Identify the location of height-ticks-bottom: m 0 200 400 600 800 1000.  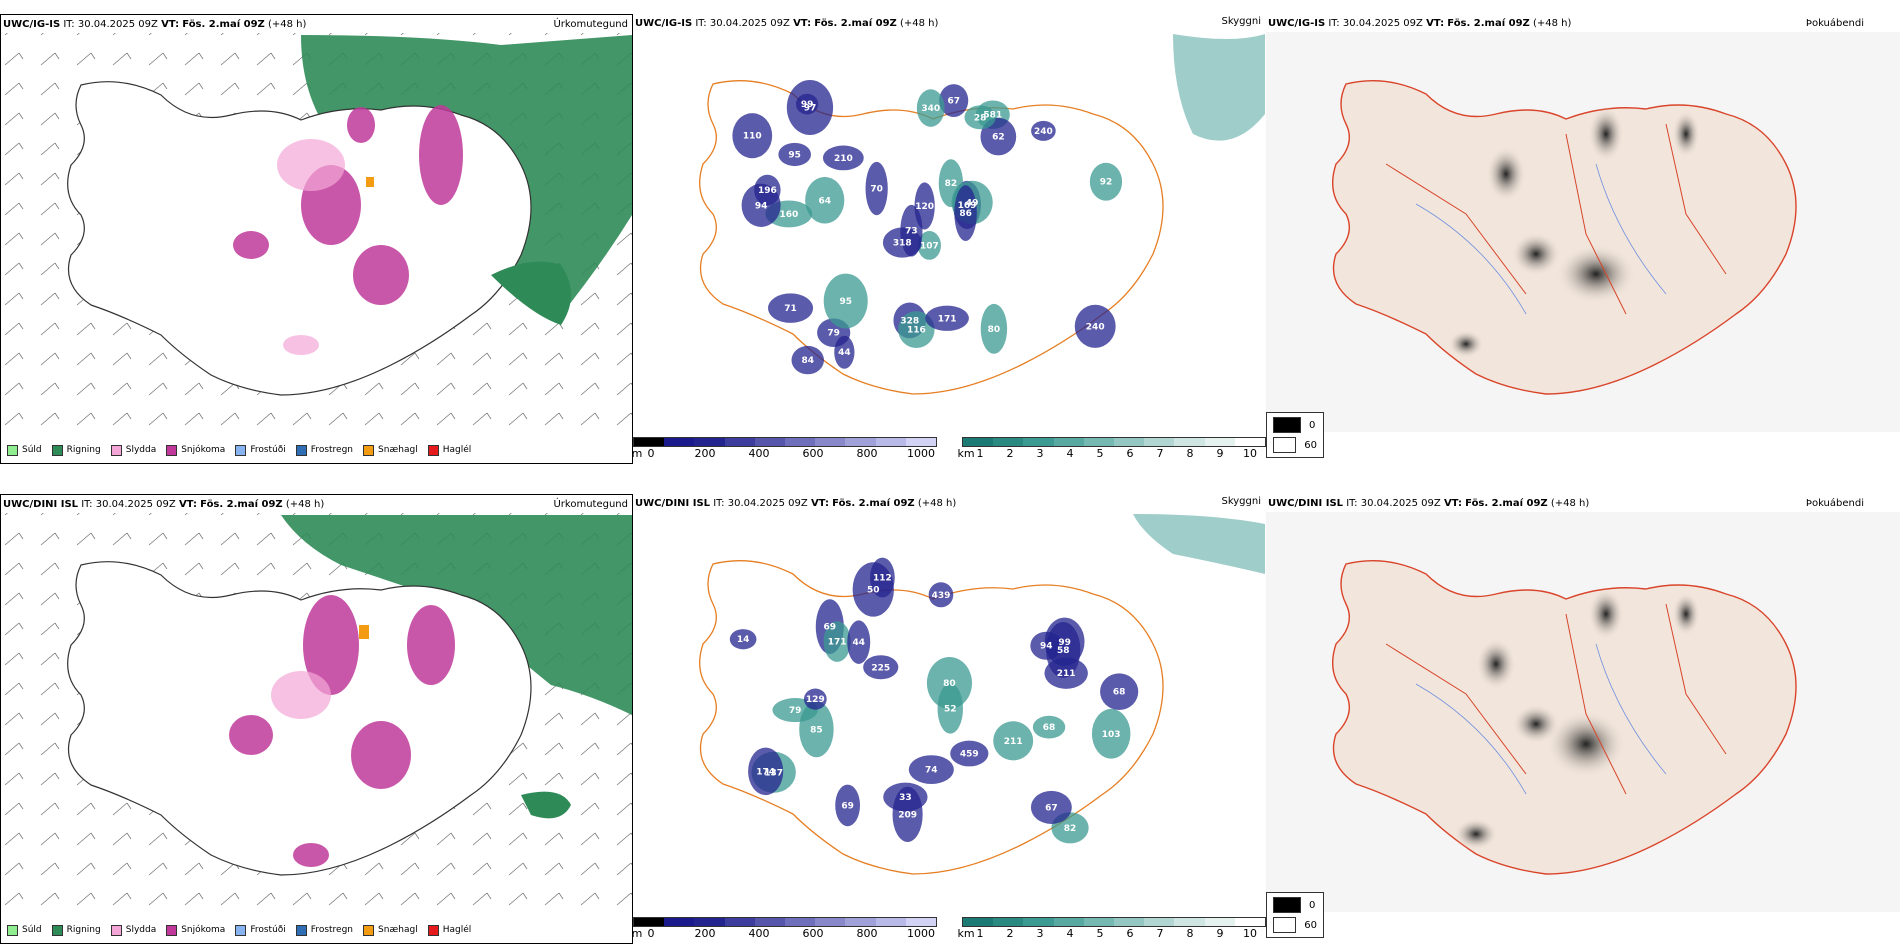
(783, 934).